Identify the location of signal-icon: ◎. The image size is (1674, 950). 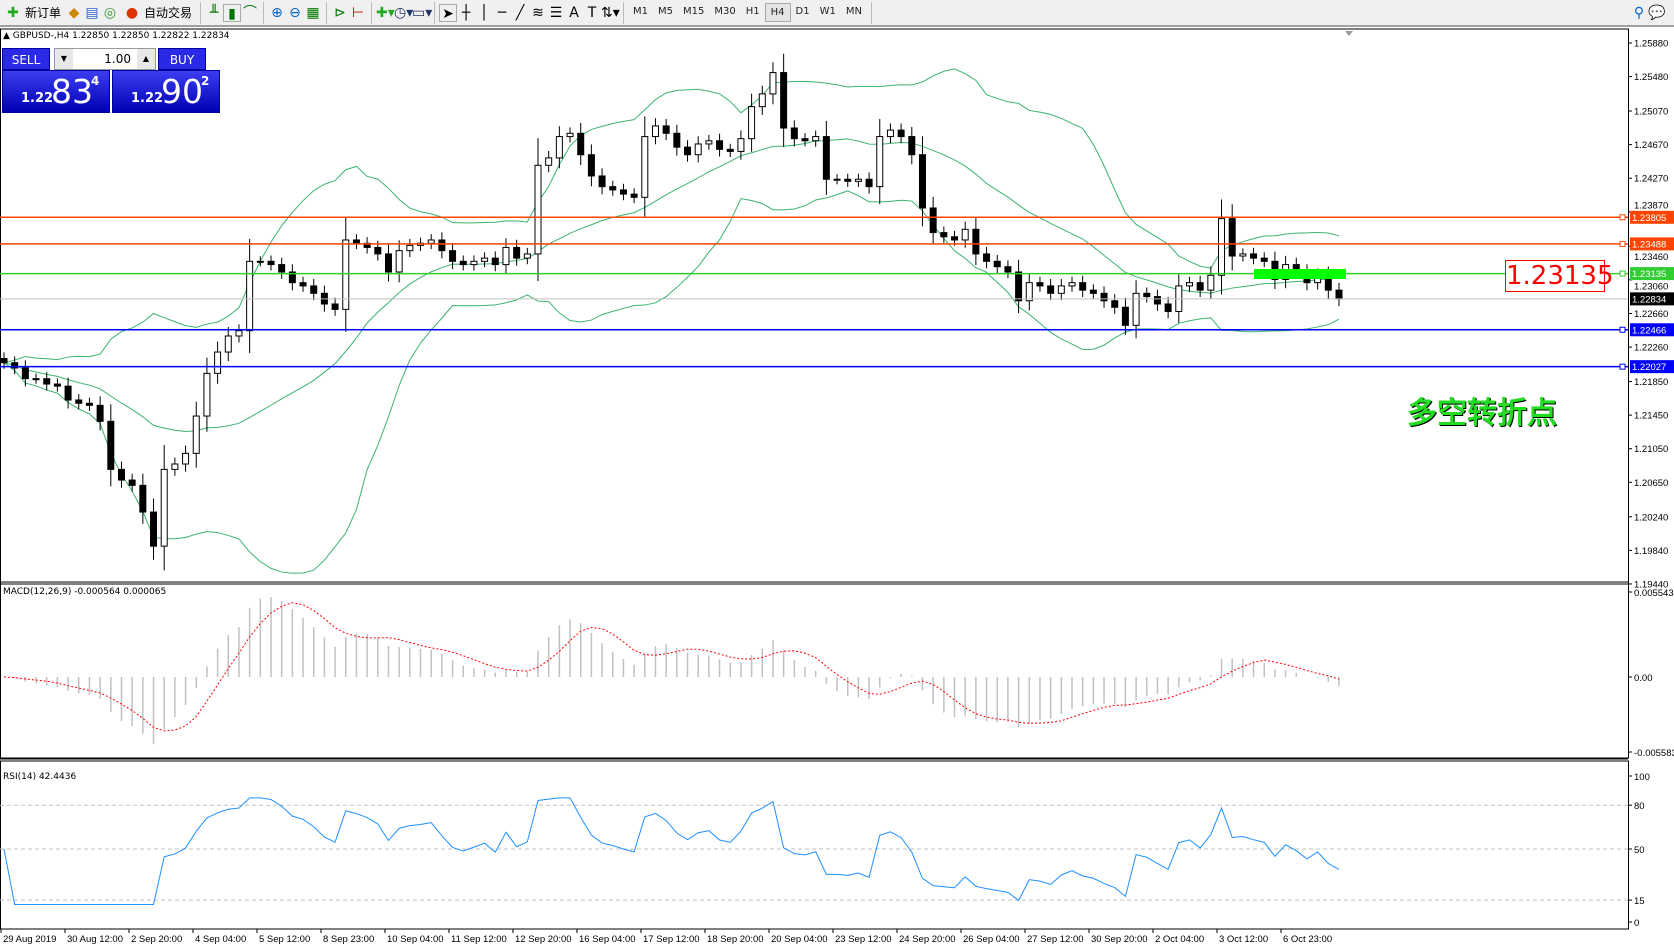
(110, 12).